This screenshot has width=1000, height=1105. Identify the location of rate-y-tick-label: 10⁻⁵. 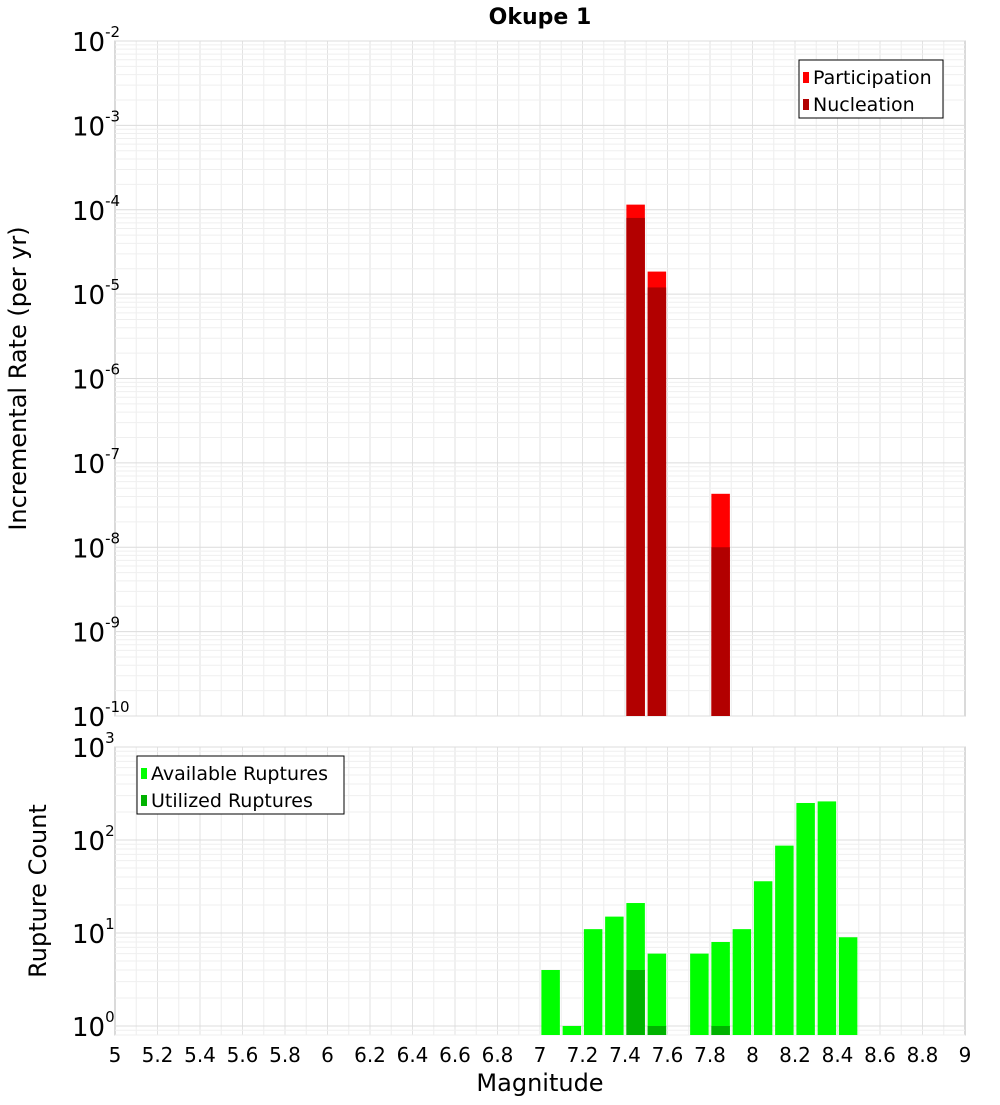
(96, 293).